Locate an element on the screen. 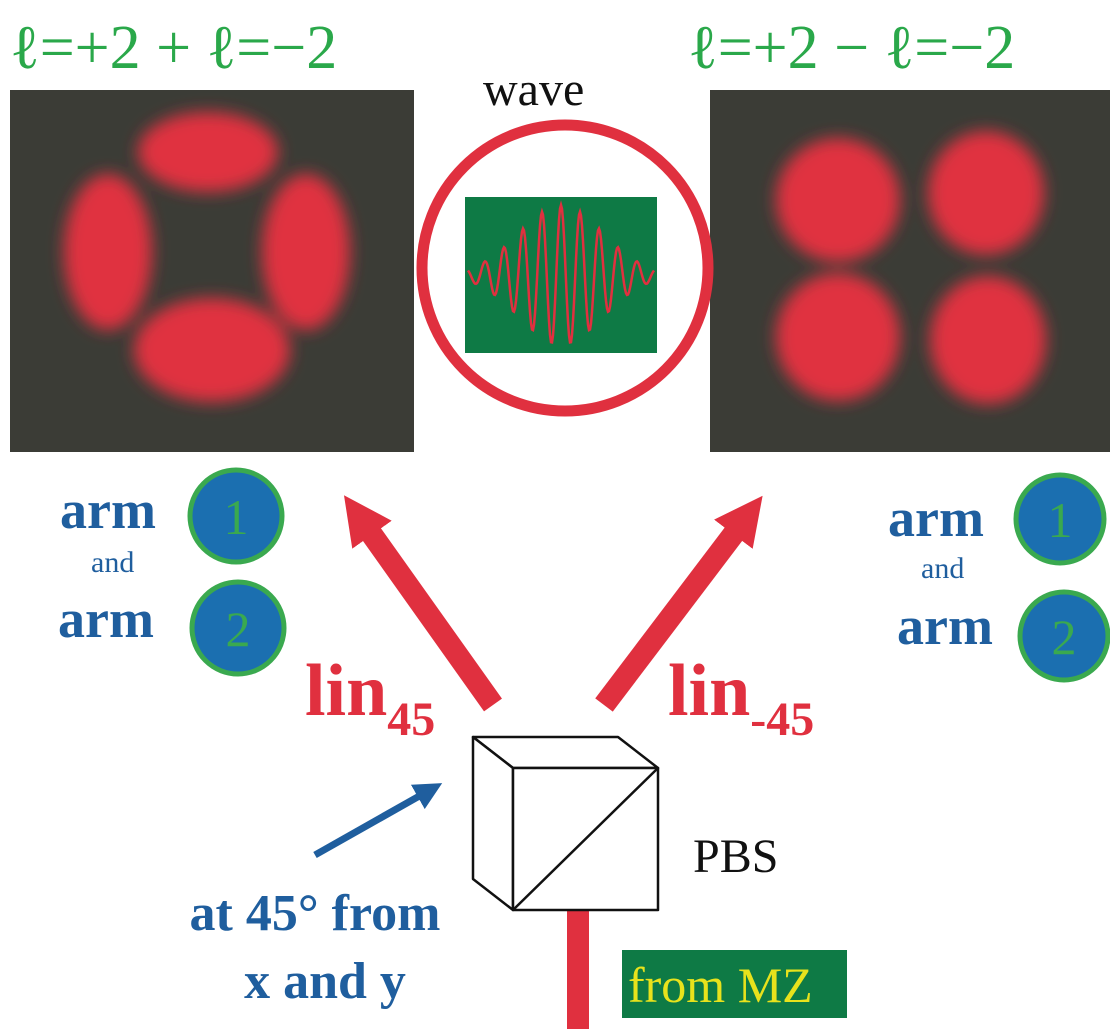 This screenshot has width=1110, height=1029. left-arm1-word: arm is located at coordinates (108, 510).